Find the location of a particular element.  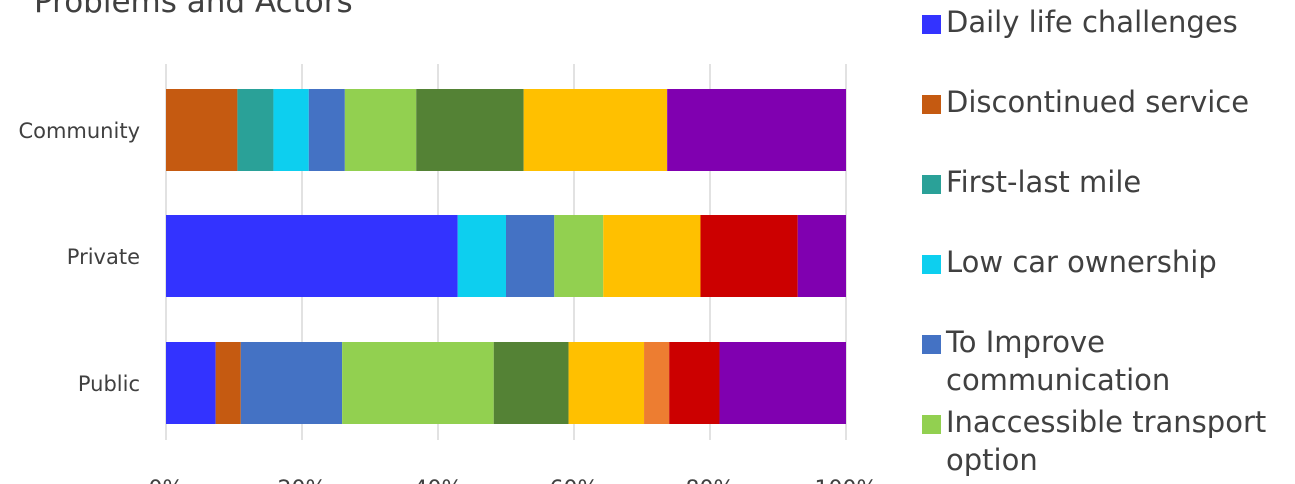

legend-label: Daily life challenges is located at coordinates (1092, 22).